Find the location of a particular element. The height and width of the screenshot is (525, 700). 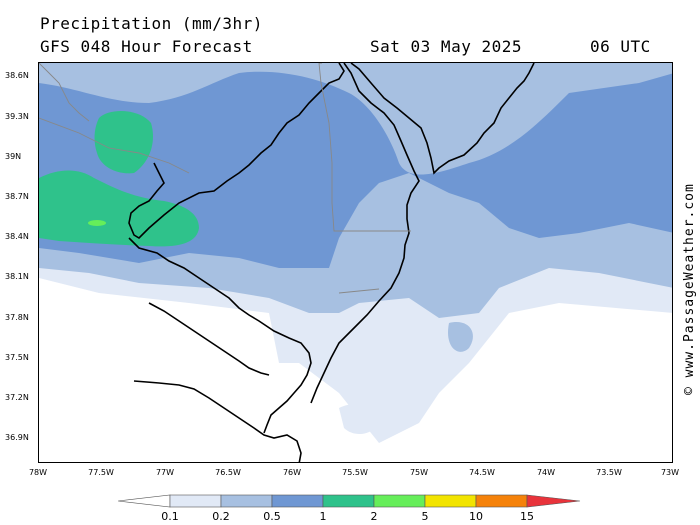

lat-label: 38.7N is located at coordinates (17, 196).